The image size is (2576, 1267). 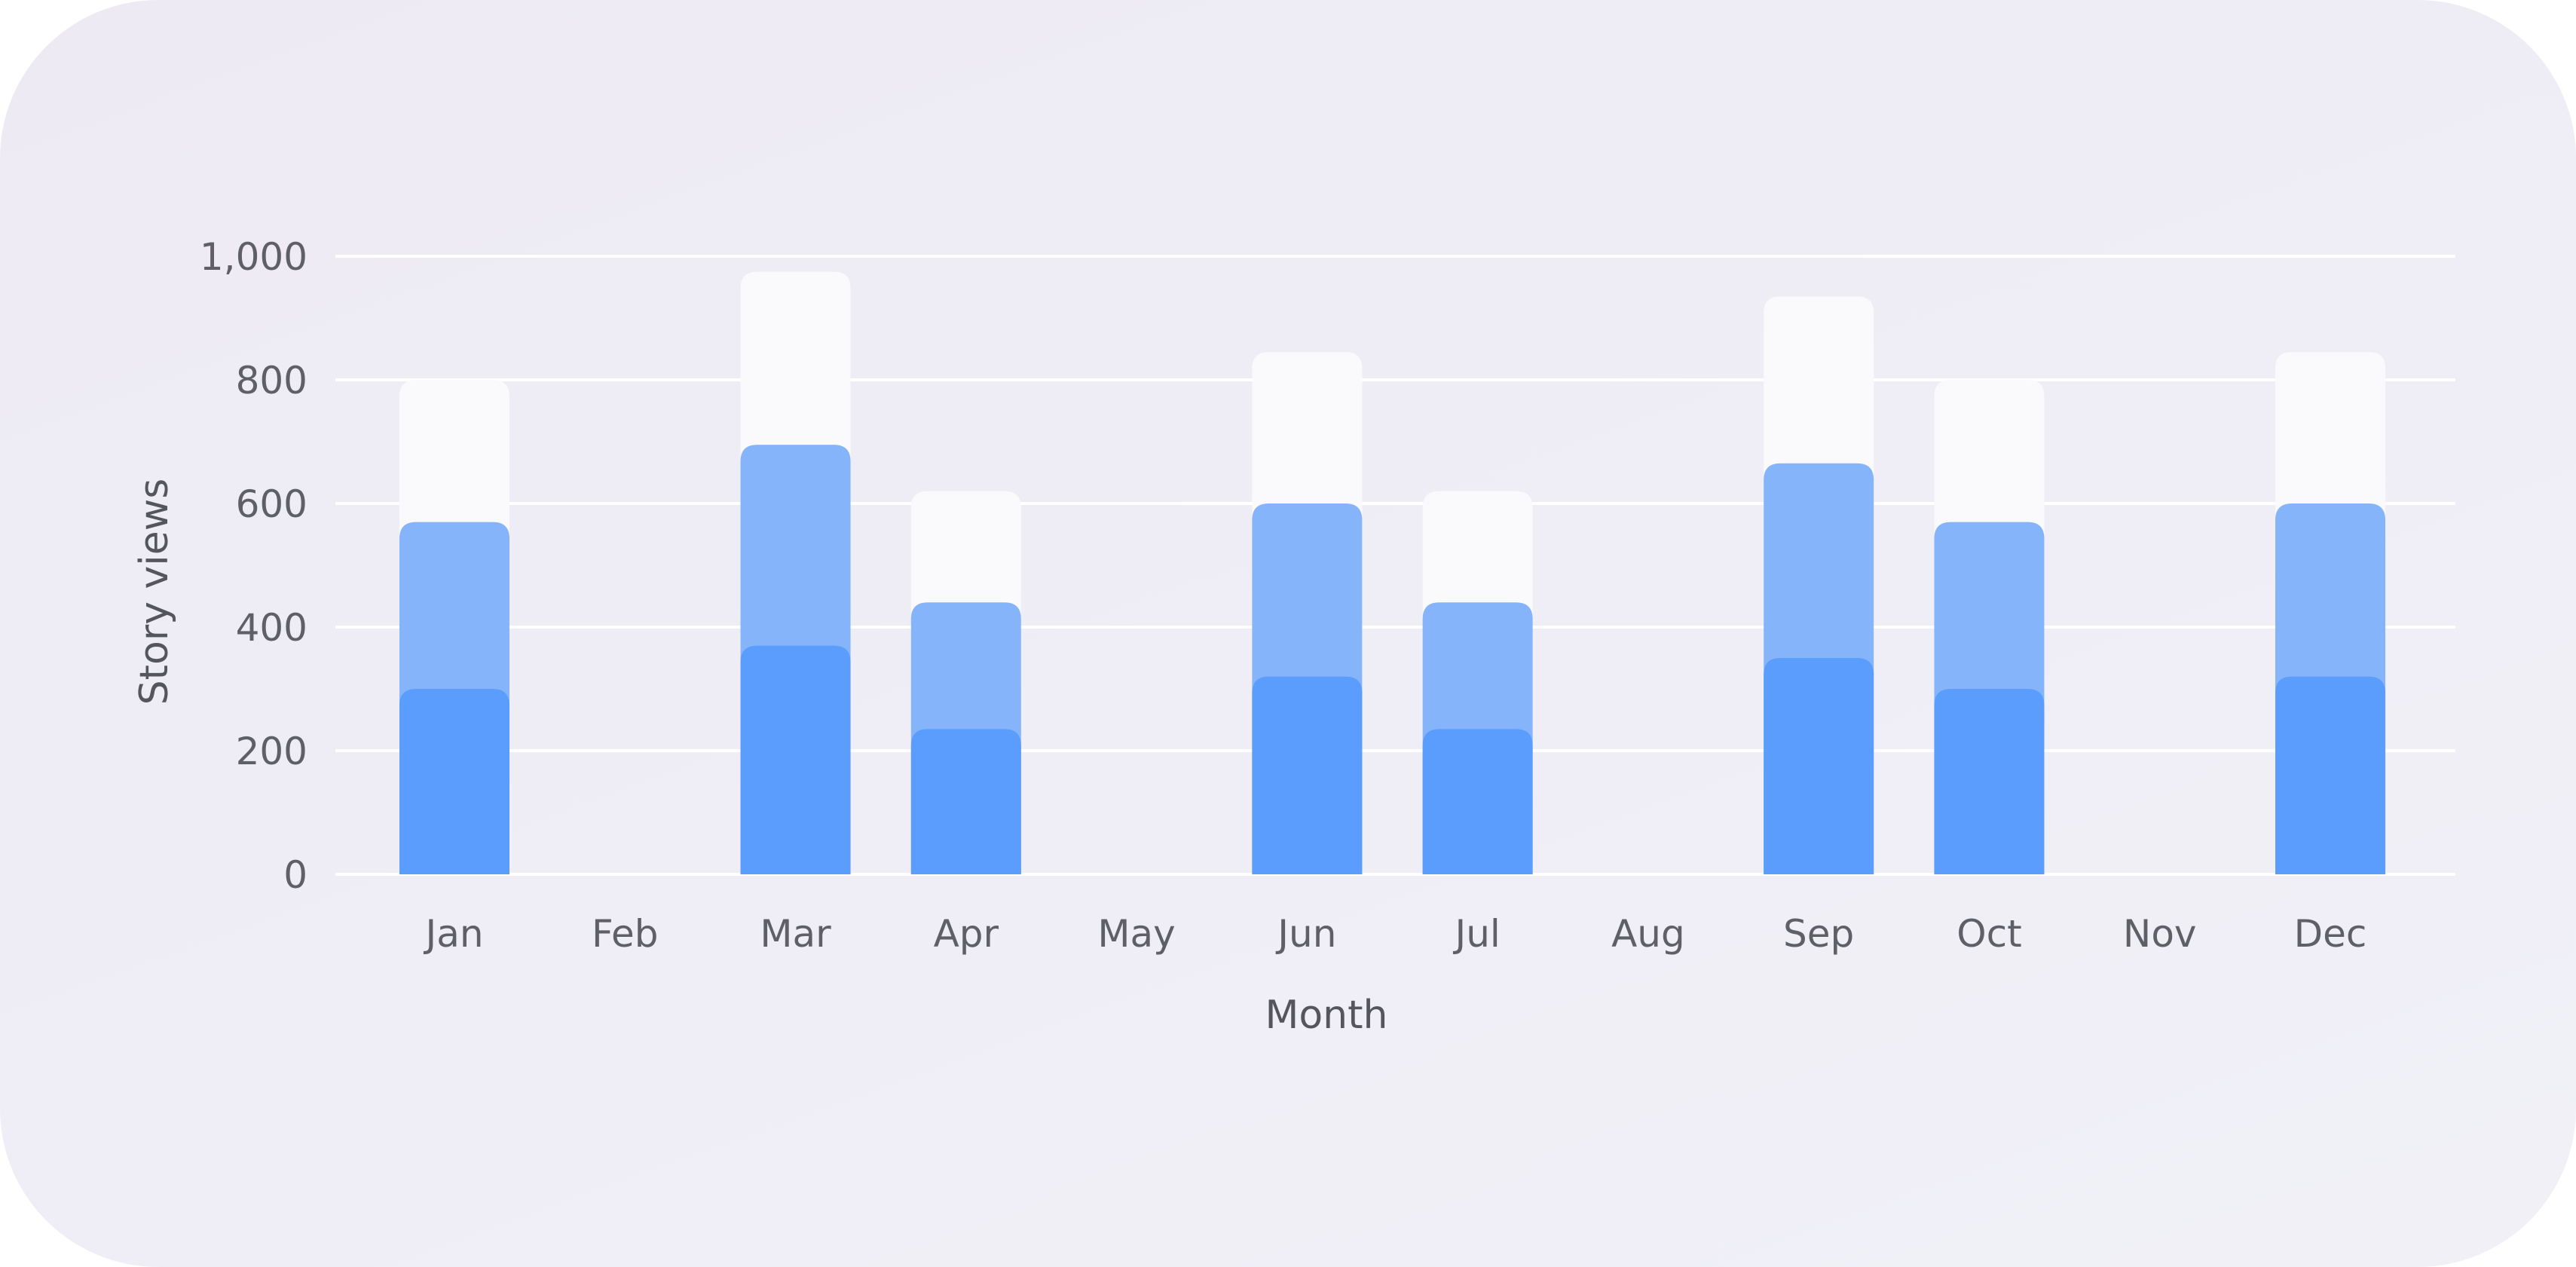 I want to click on x-tick-label: Jun, so click(x=1305, y=934).